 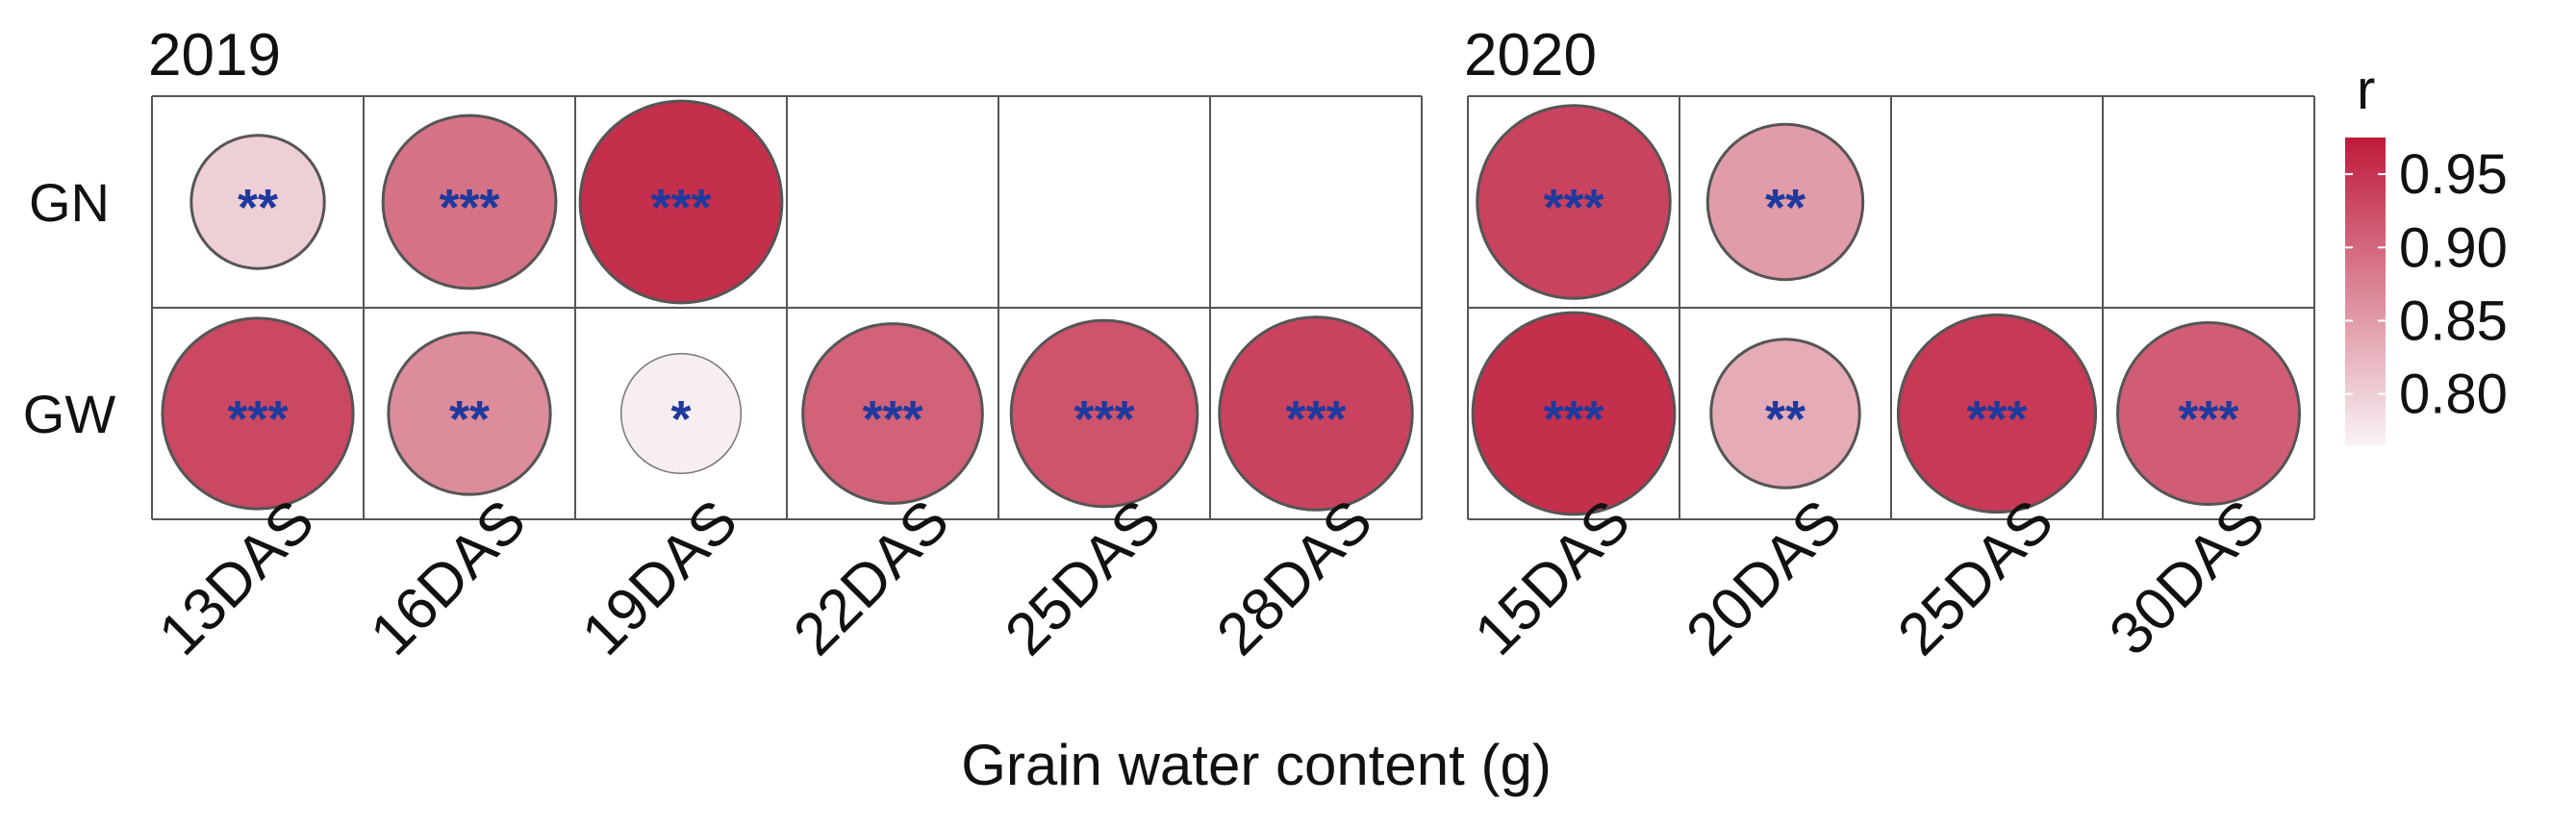 I want to click on x-tick-label-13das: 13DAS, so click(x=236, y=578).